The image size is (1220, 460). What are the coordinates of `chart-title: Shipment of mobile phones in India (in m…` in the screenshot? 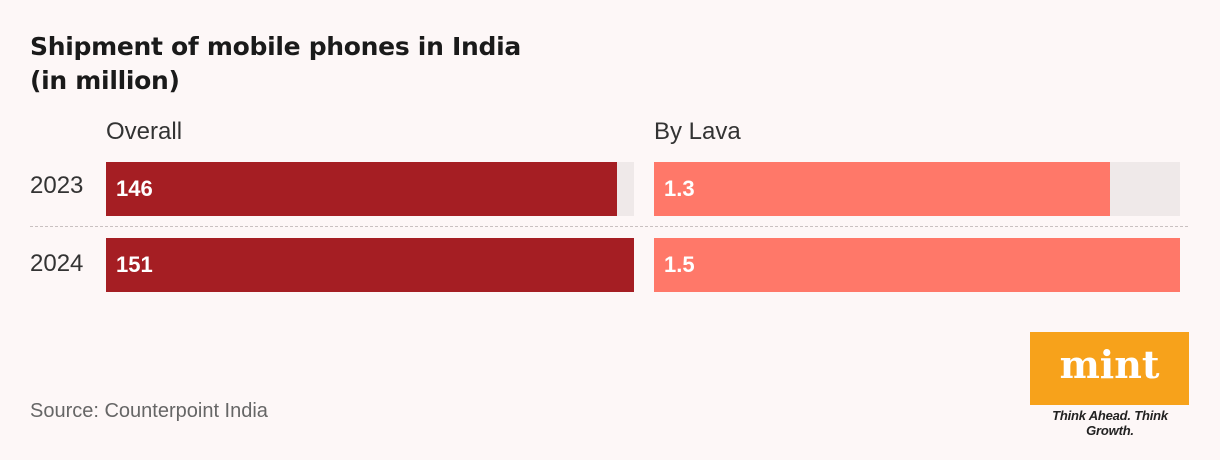 It's located at (275, 64).